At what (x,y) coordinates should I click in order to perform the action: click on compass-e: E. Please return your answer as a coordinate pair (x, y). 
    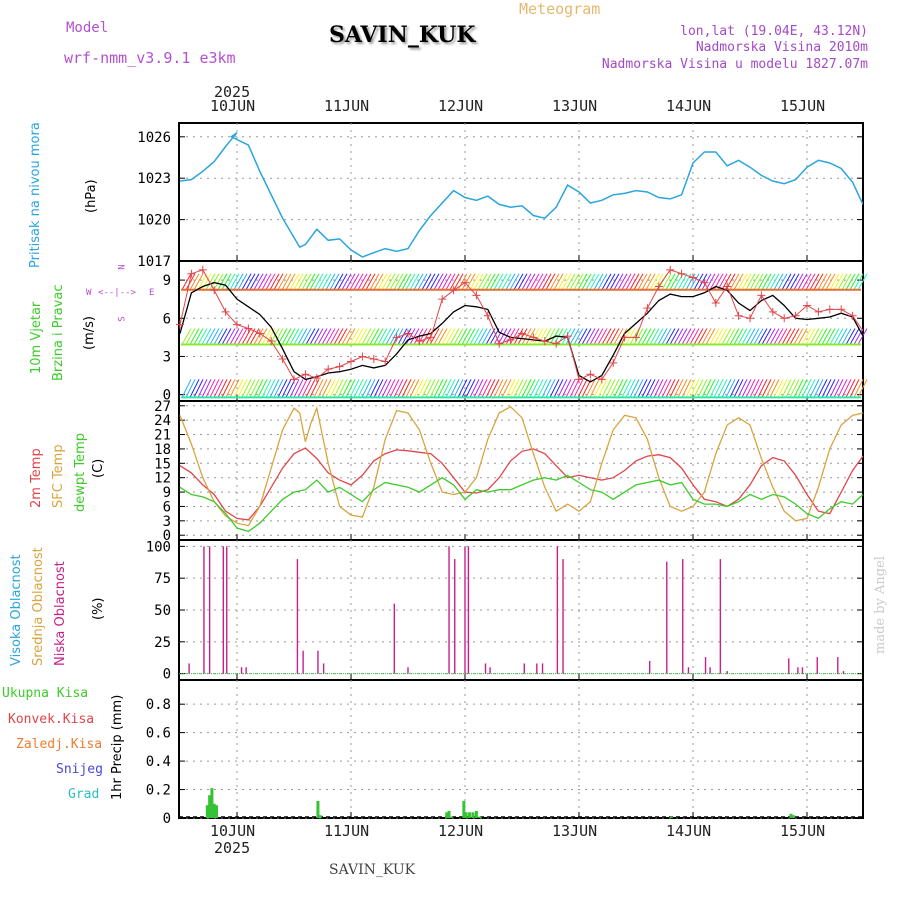
    Looking at the image, I should click on (152, 293).